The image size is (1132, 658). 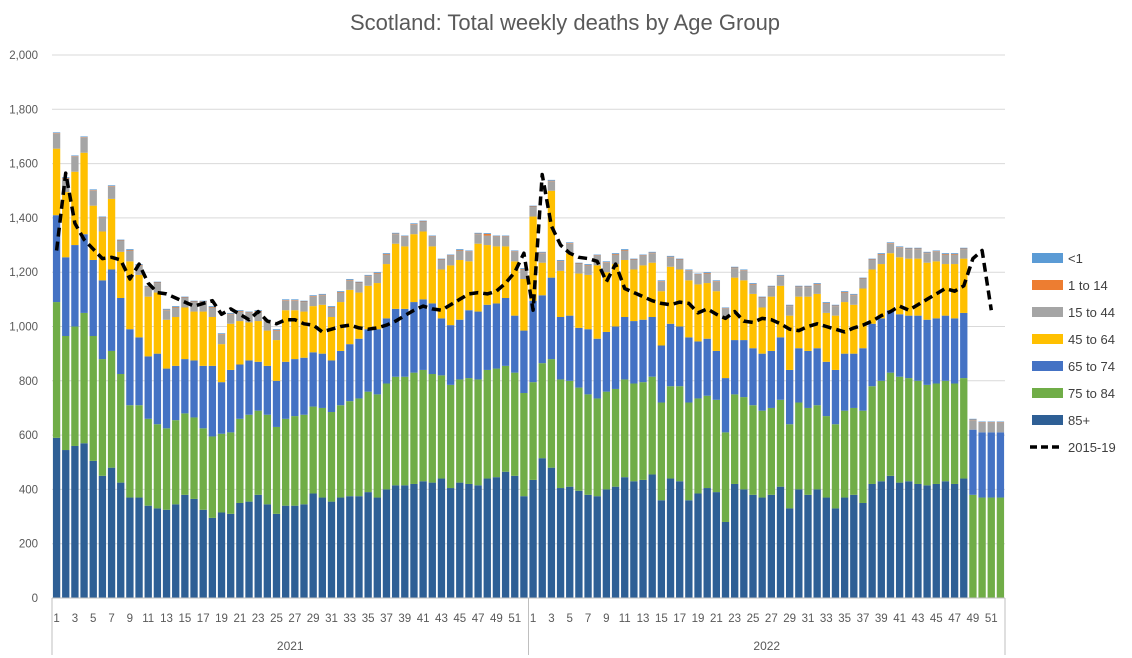 I want to click on legend-label: 75 to 84, so click(x=1091, y=393).